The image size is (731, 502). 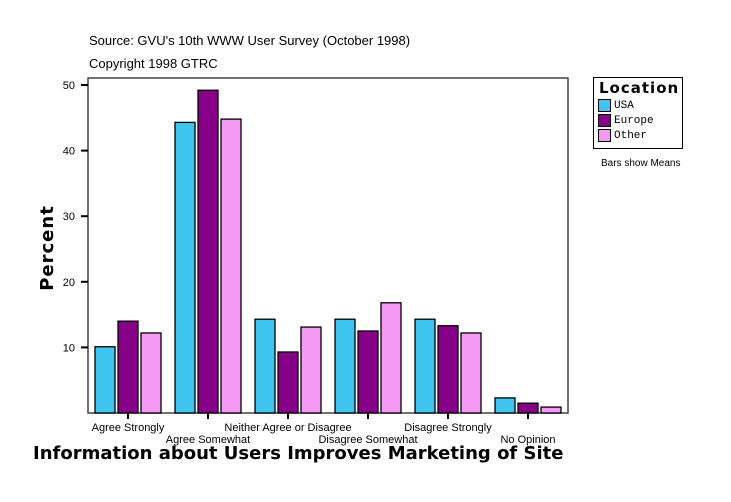 I want to click on y-axis-label: Percent, so click(x=47, y=248).